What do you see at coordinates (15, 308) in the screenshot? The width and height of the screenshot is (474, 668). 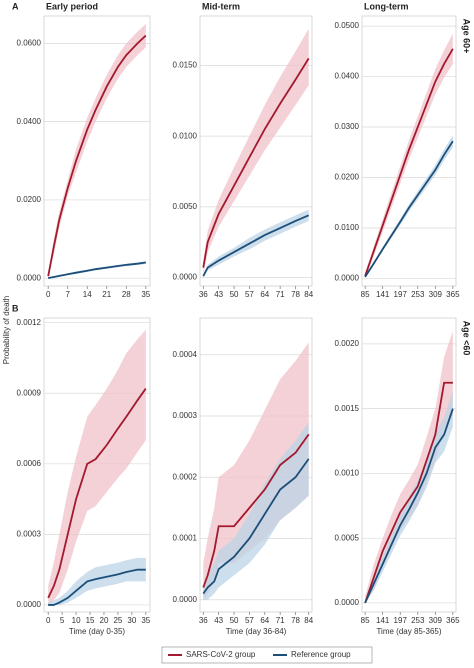 I see `panel-label: B` at bounding box center [15, 308].